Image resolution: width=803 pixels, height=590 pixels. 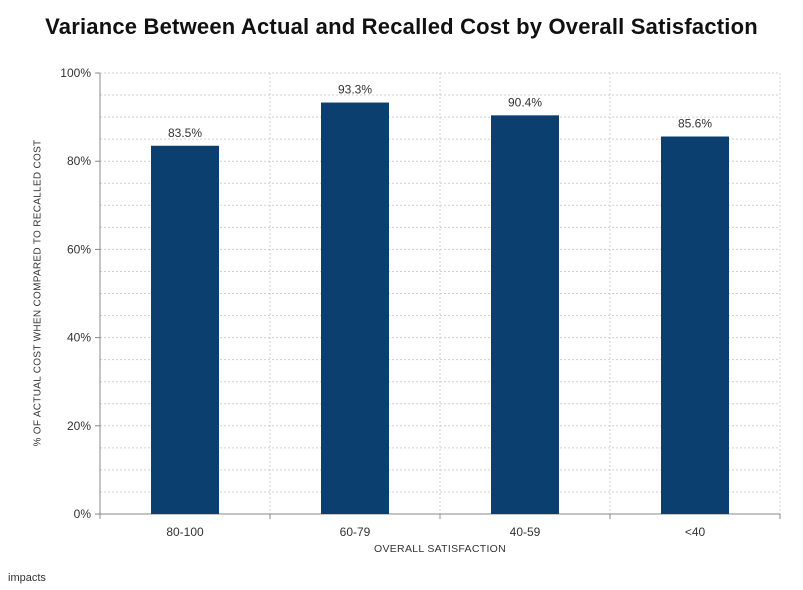 I want to click on y-tick-label: 60%, so click(x=79, y=249).